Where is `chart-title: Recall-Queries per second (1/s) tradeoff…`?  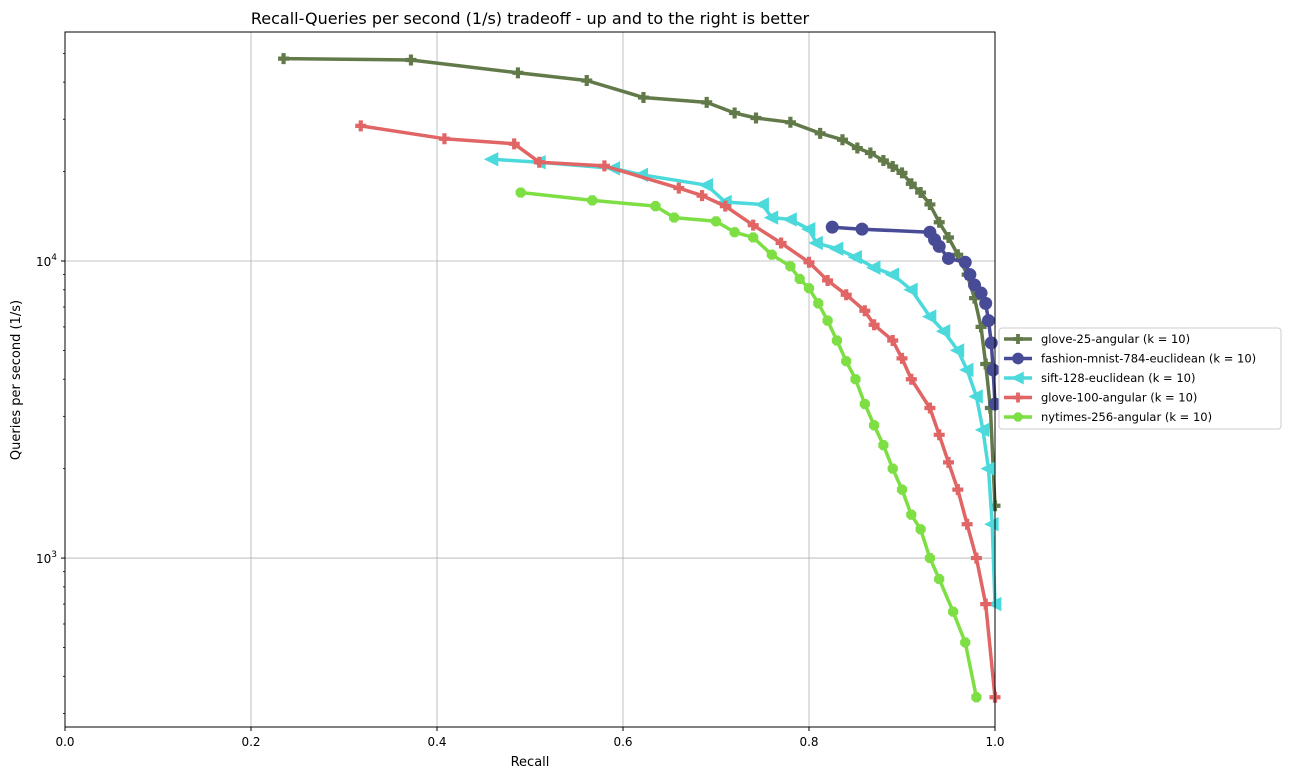 chart-title: Recall-Queries per second (1/s) tradeoff… is located at coordinates (530, 18).